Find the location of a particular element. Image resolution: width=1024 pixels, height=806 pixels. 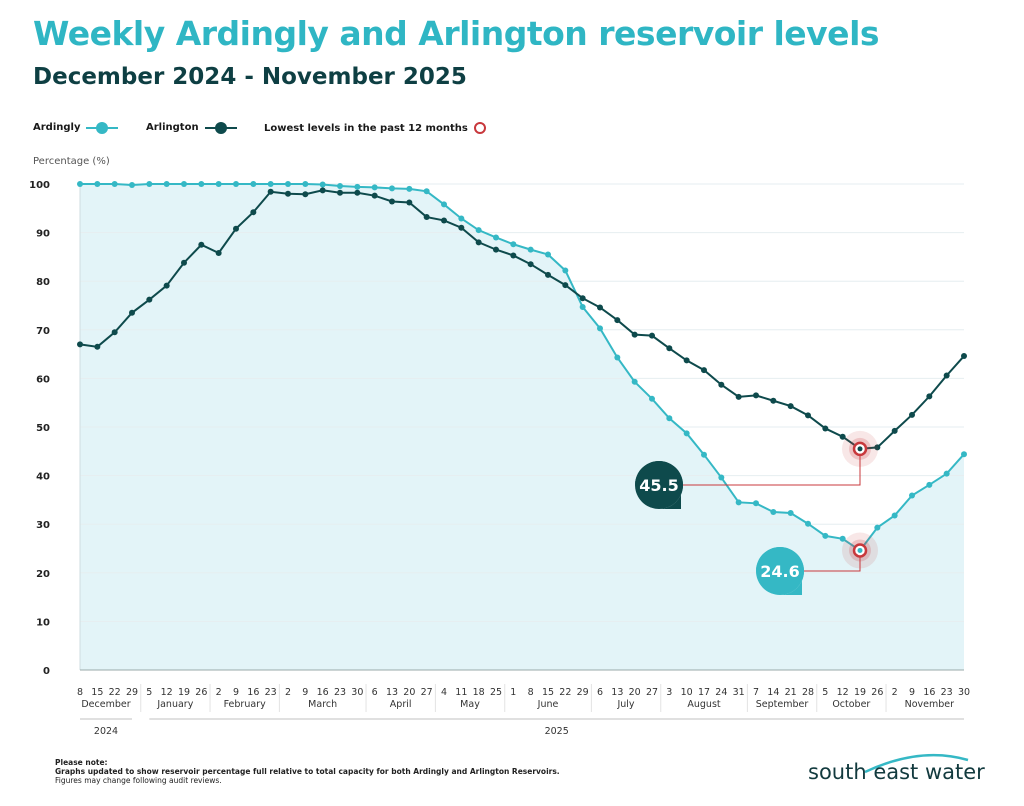

legend-ardingly: Ardingly is located at coordinates (76, 127).